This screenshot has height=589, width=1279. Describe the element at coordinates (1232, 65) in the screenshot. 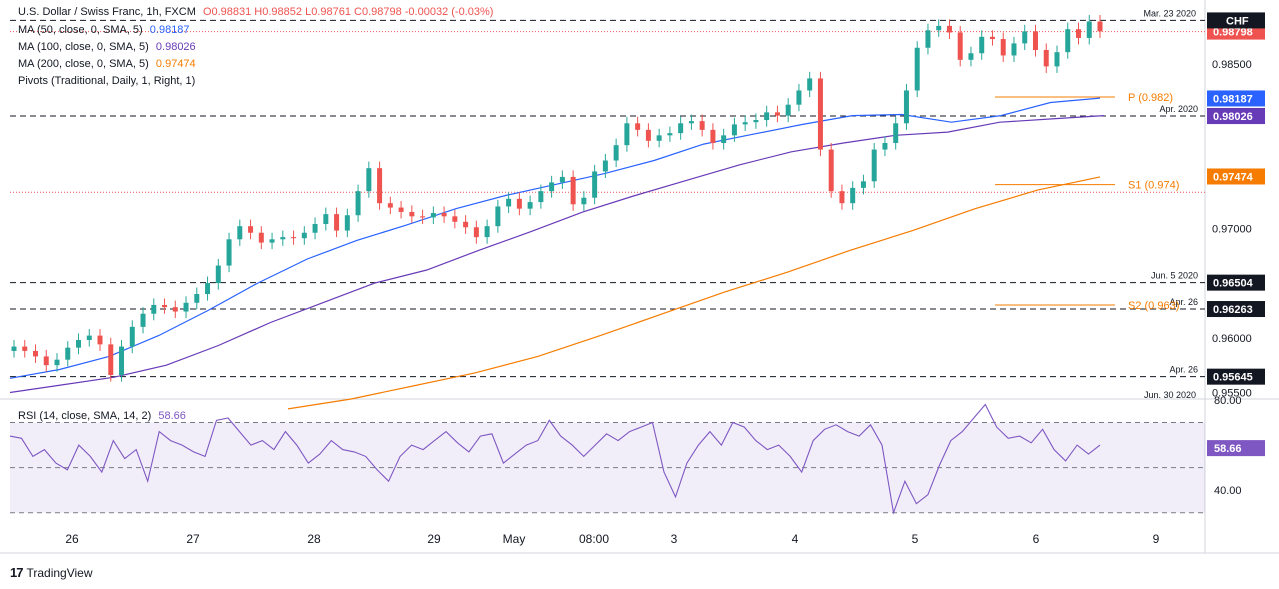

I see `y-tick-label: 0.98500` at that location.